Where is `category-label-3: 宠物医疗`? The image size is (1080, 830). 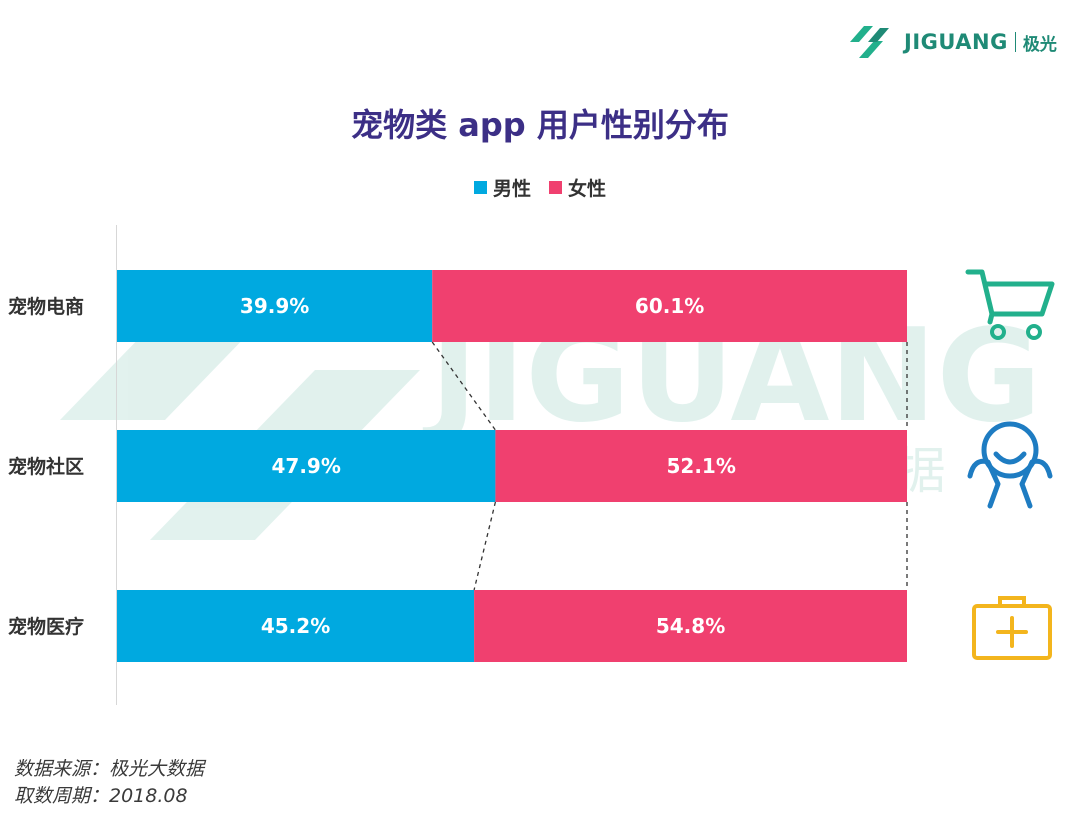 category-label-3: 宠物医疗 is located at coordinates (46, 626).